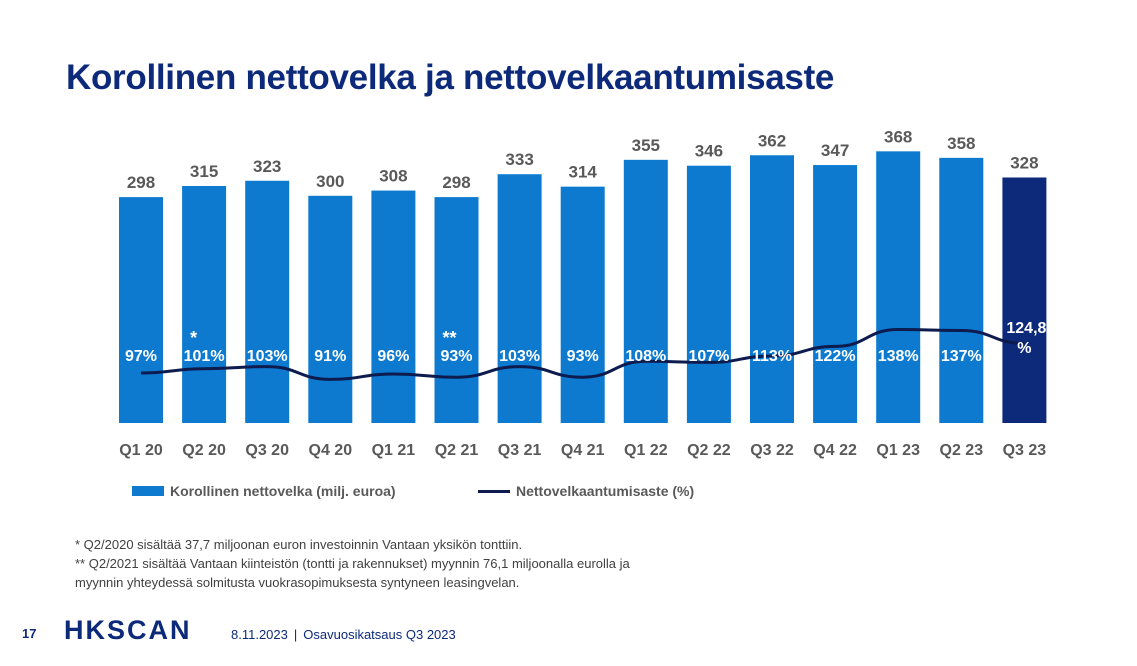  I want to click on legend-swatch-bar, so click(148, 491).